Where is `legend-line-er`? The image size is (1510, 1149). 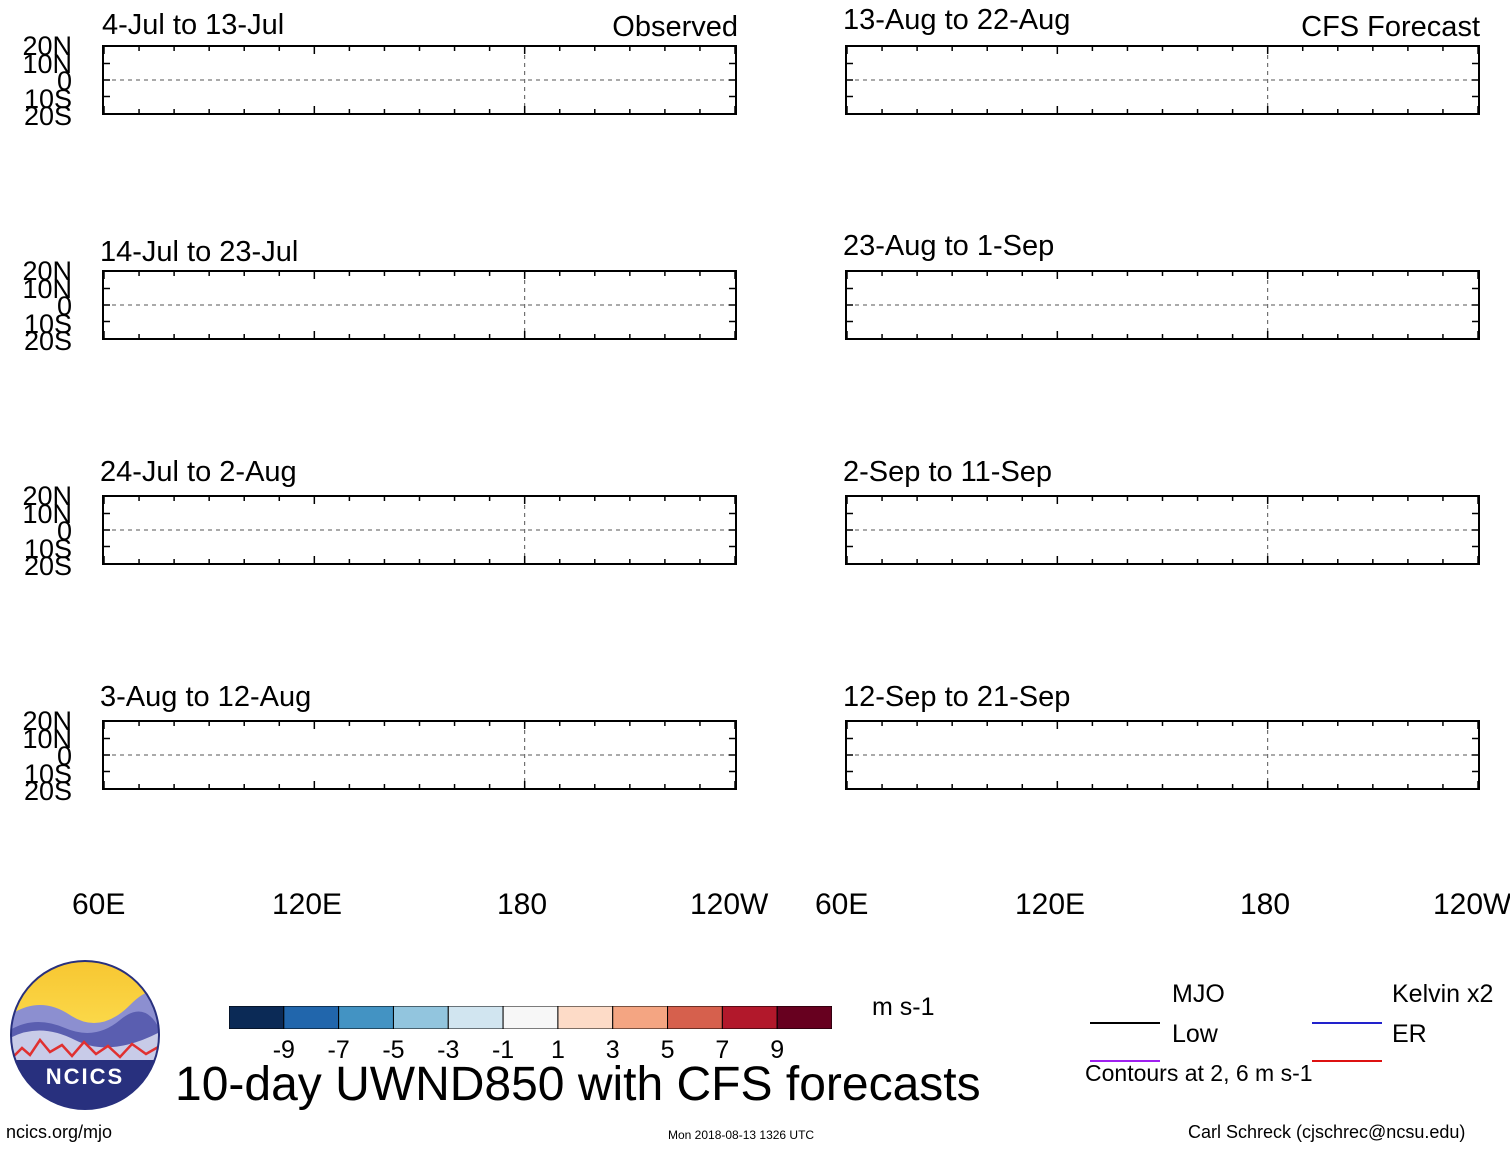 legend-line-er is located at coordinates (1347, 1061).